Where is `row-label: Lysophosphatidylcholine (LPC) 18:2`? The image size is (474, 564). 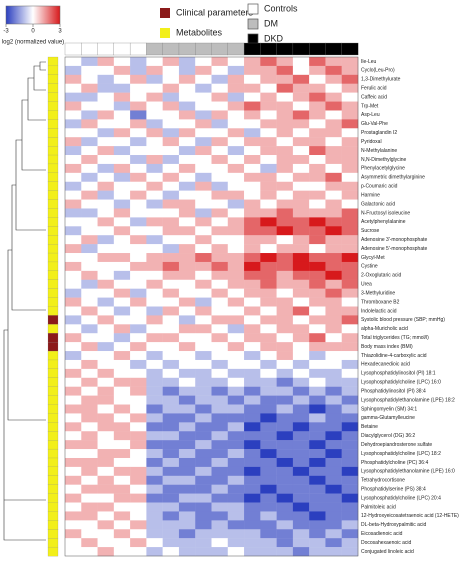
row-label: Lysophosphatidylcholine (LPC) 18:2 is located at coordinates (401, 454).